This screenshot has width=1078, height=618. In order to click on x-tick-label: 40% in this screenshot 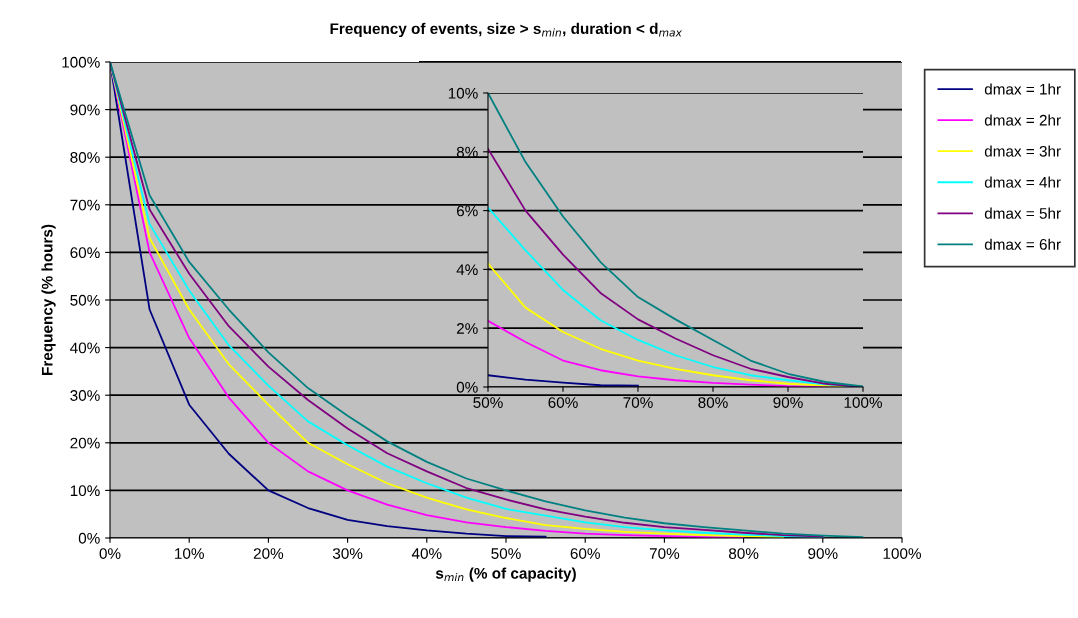, I will do `click(426, 553)`.